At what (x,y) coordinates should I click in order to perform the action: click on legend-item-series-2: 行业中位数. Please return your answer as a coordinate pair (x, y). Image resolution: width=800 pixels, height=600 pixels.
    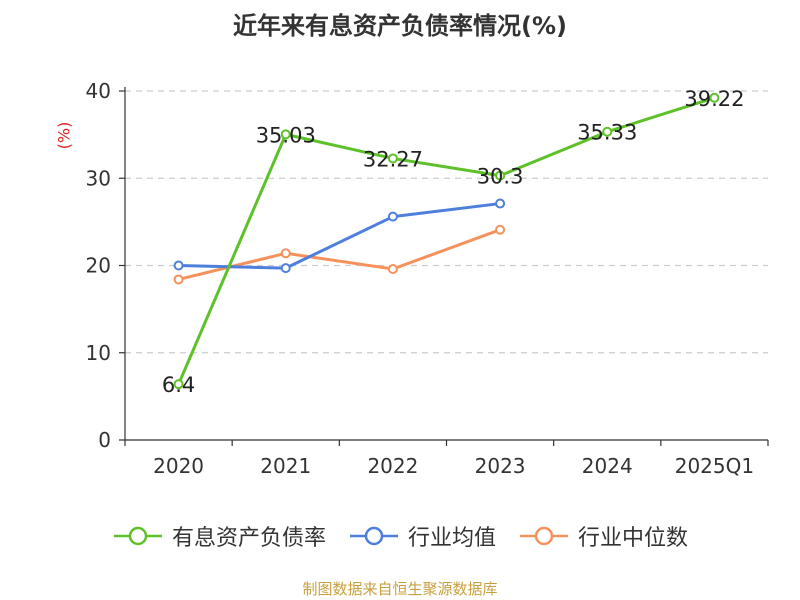
    Looking at the image, I should click on (603, 536).